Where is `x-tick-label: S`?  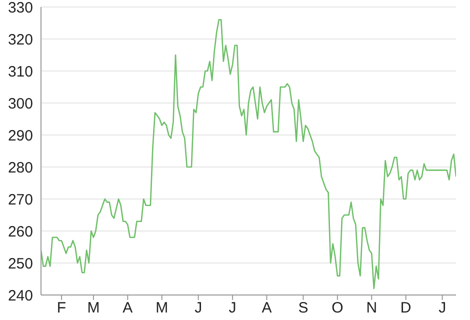 x-tick-label: S is located at coordinates (303, 308).